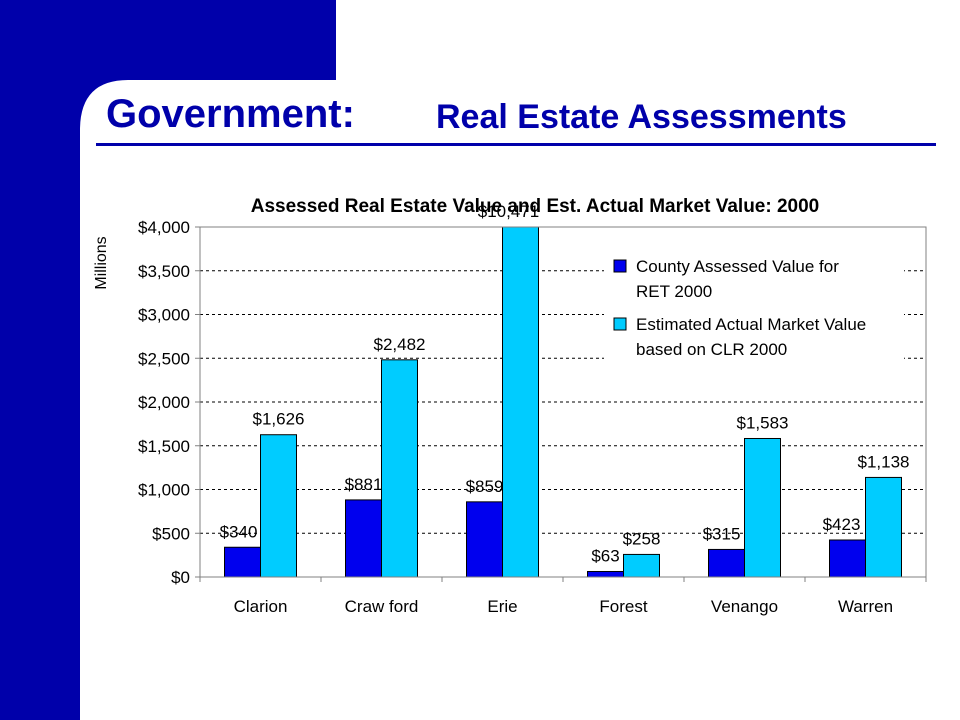 The height and width of the screenshot is (720, 960). Describe the element at coordinates (520, 402) in the screenshot. I see `bar-market-erie` at that location.